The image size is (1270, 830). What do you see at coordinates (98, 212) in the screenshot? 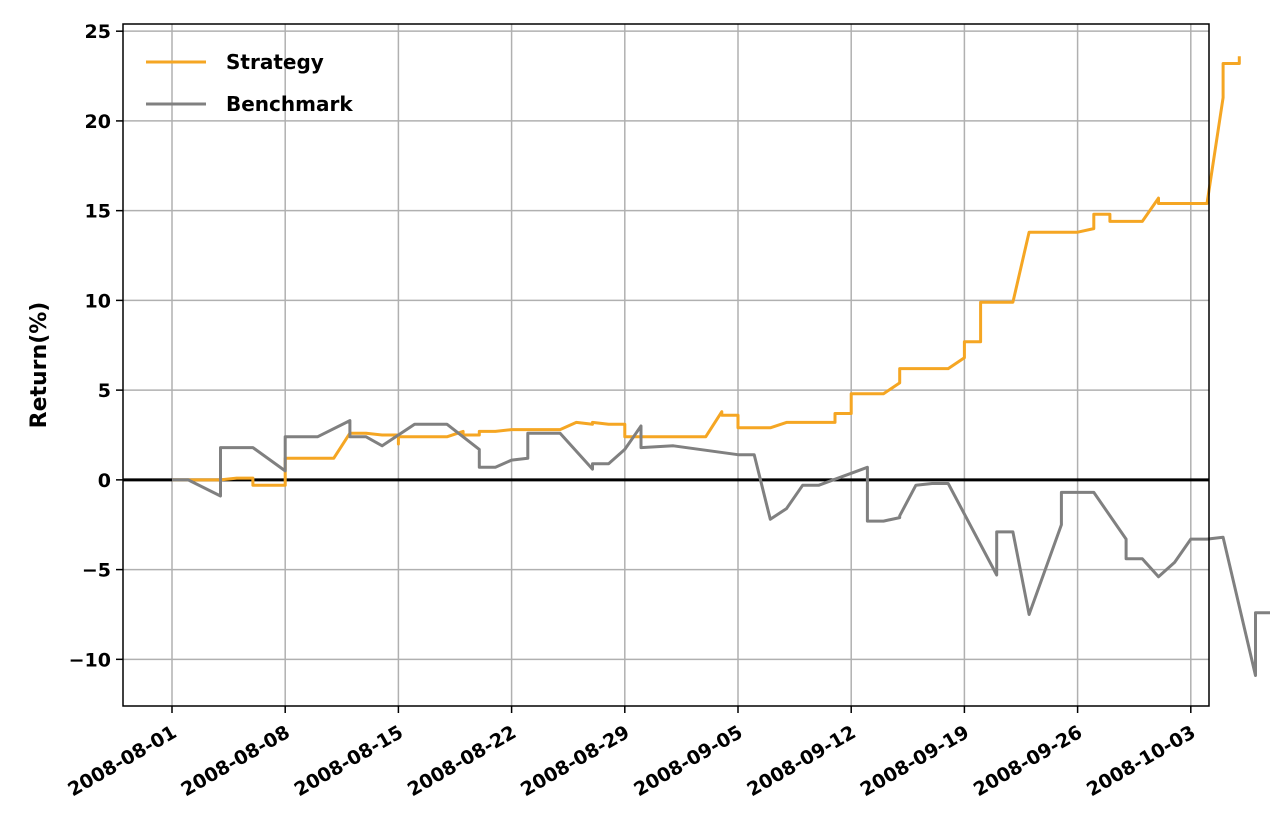
I see `y-tick-label: 15` at bounding box center [98, 212].